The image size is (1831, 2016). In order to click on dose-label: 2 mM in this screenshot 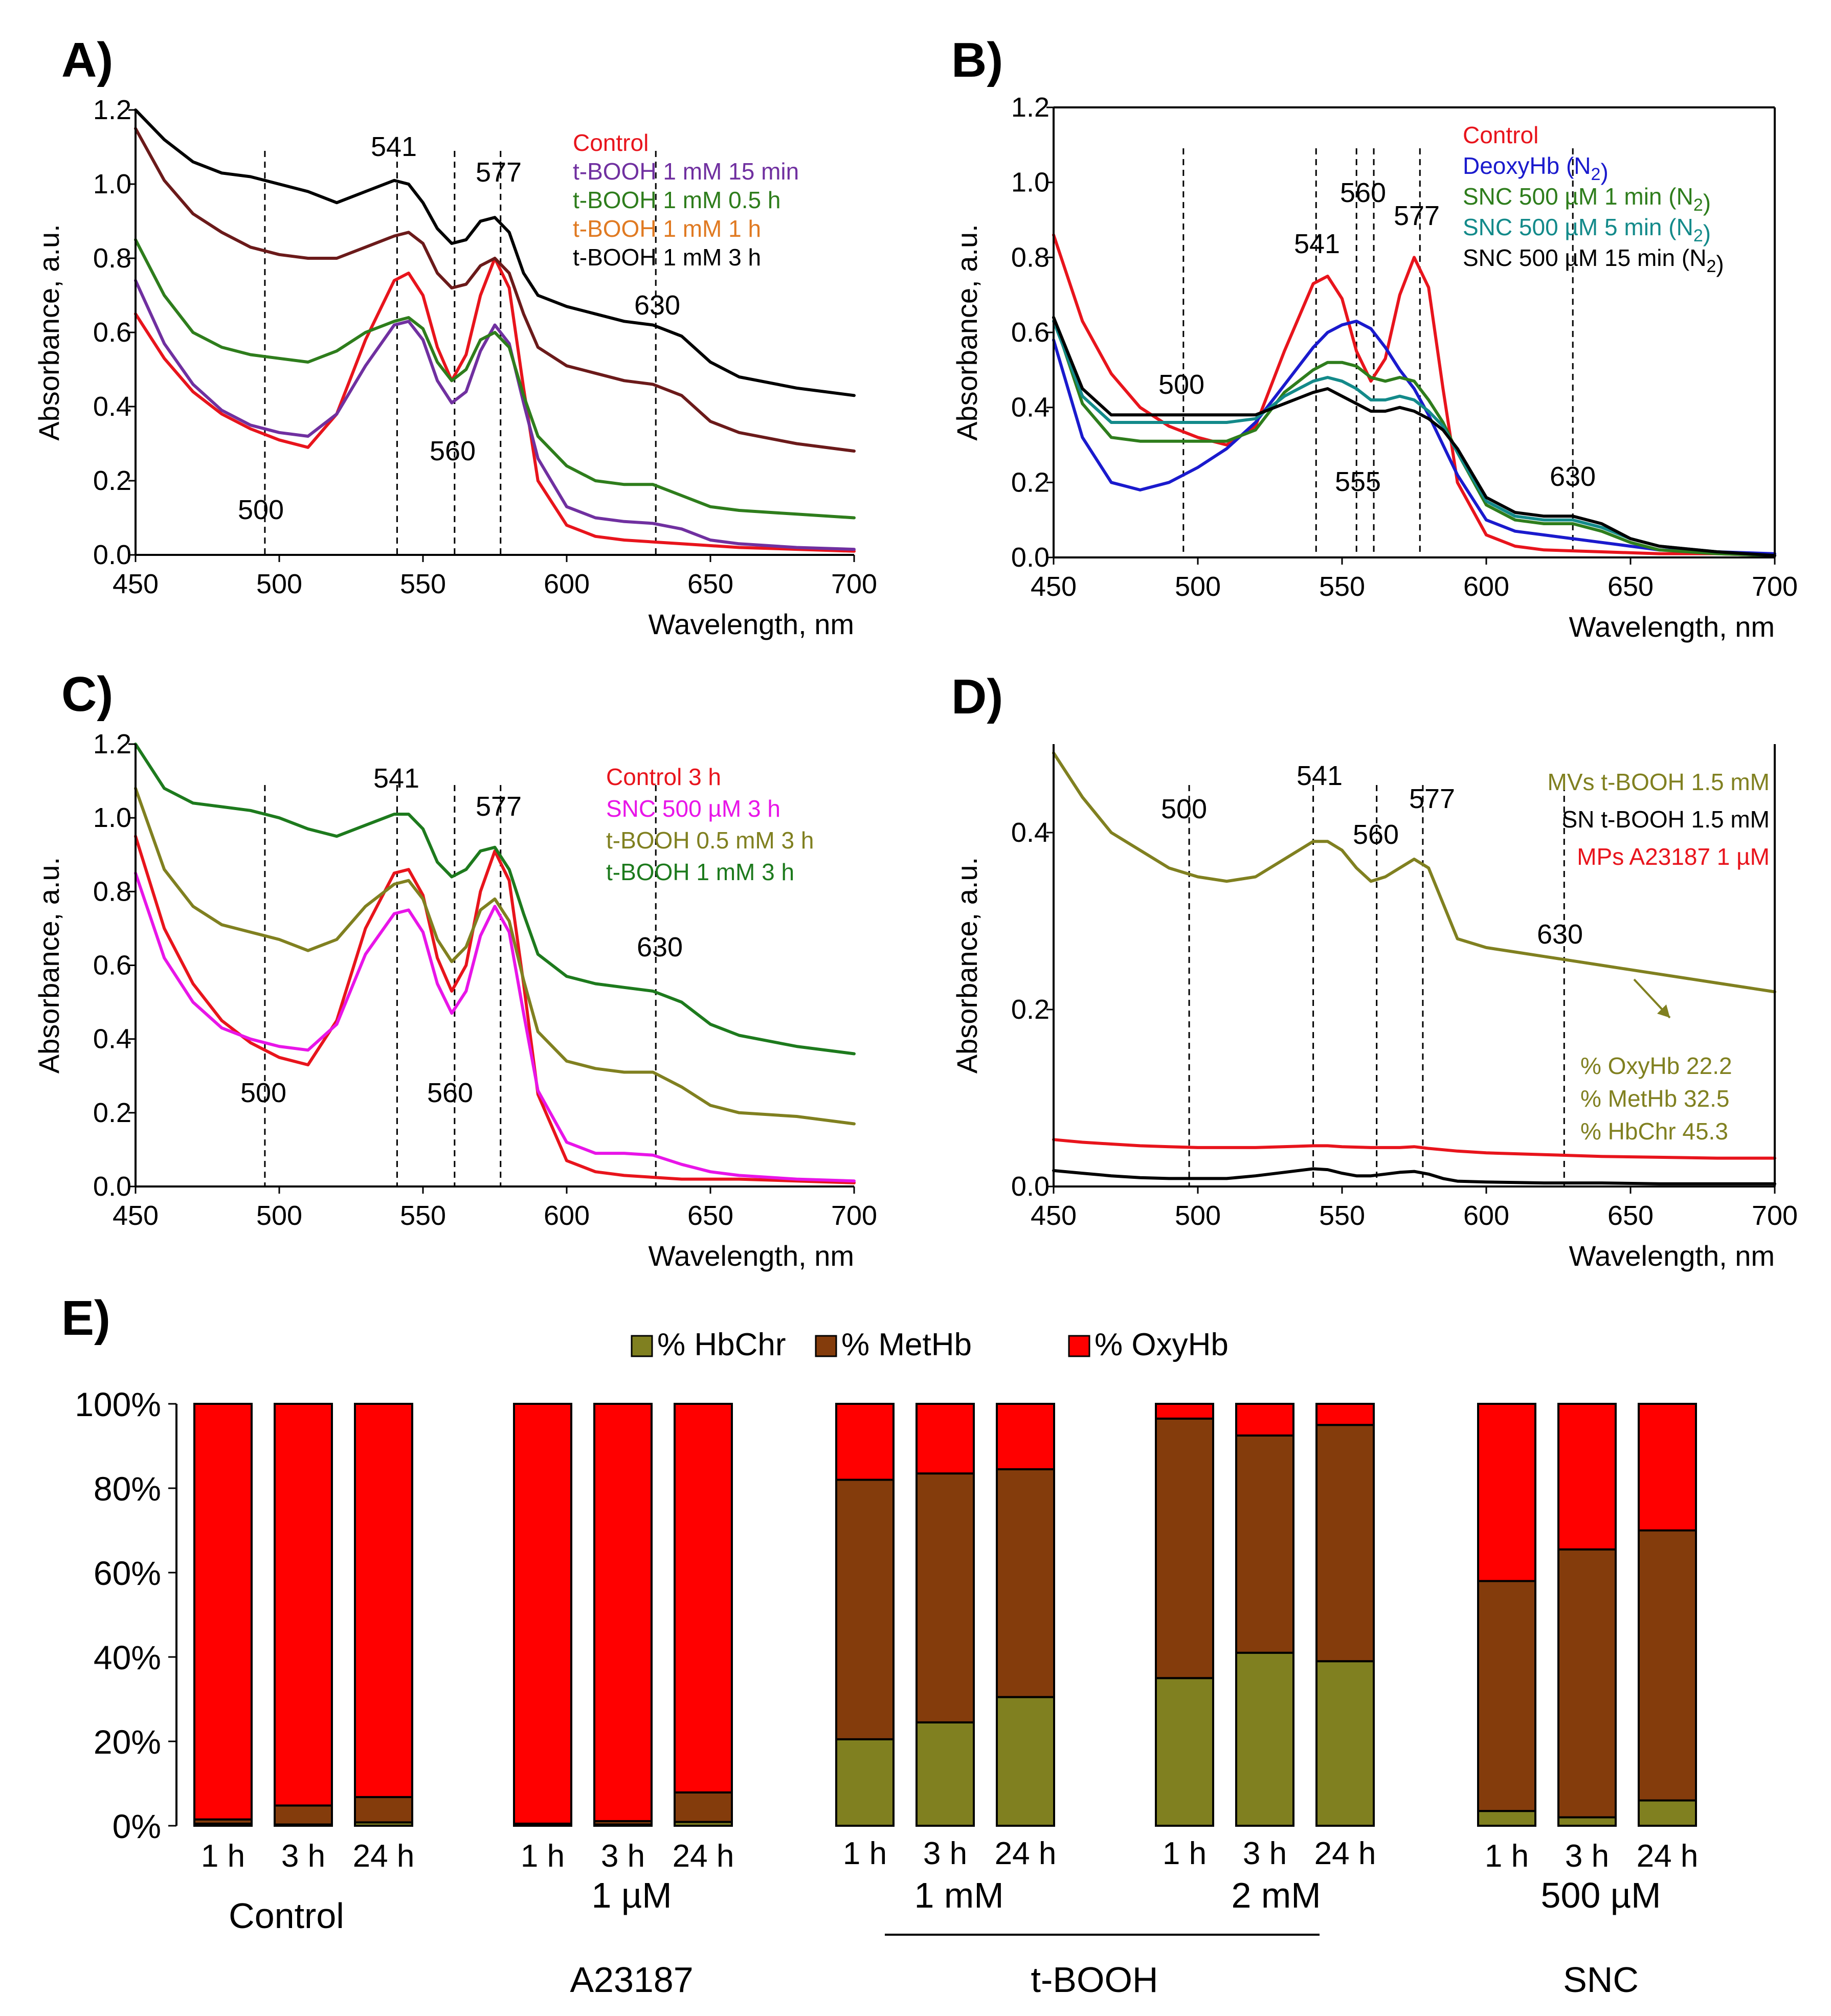, I will do `click(1276, 1895)`.